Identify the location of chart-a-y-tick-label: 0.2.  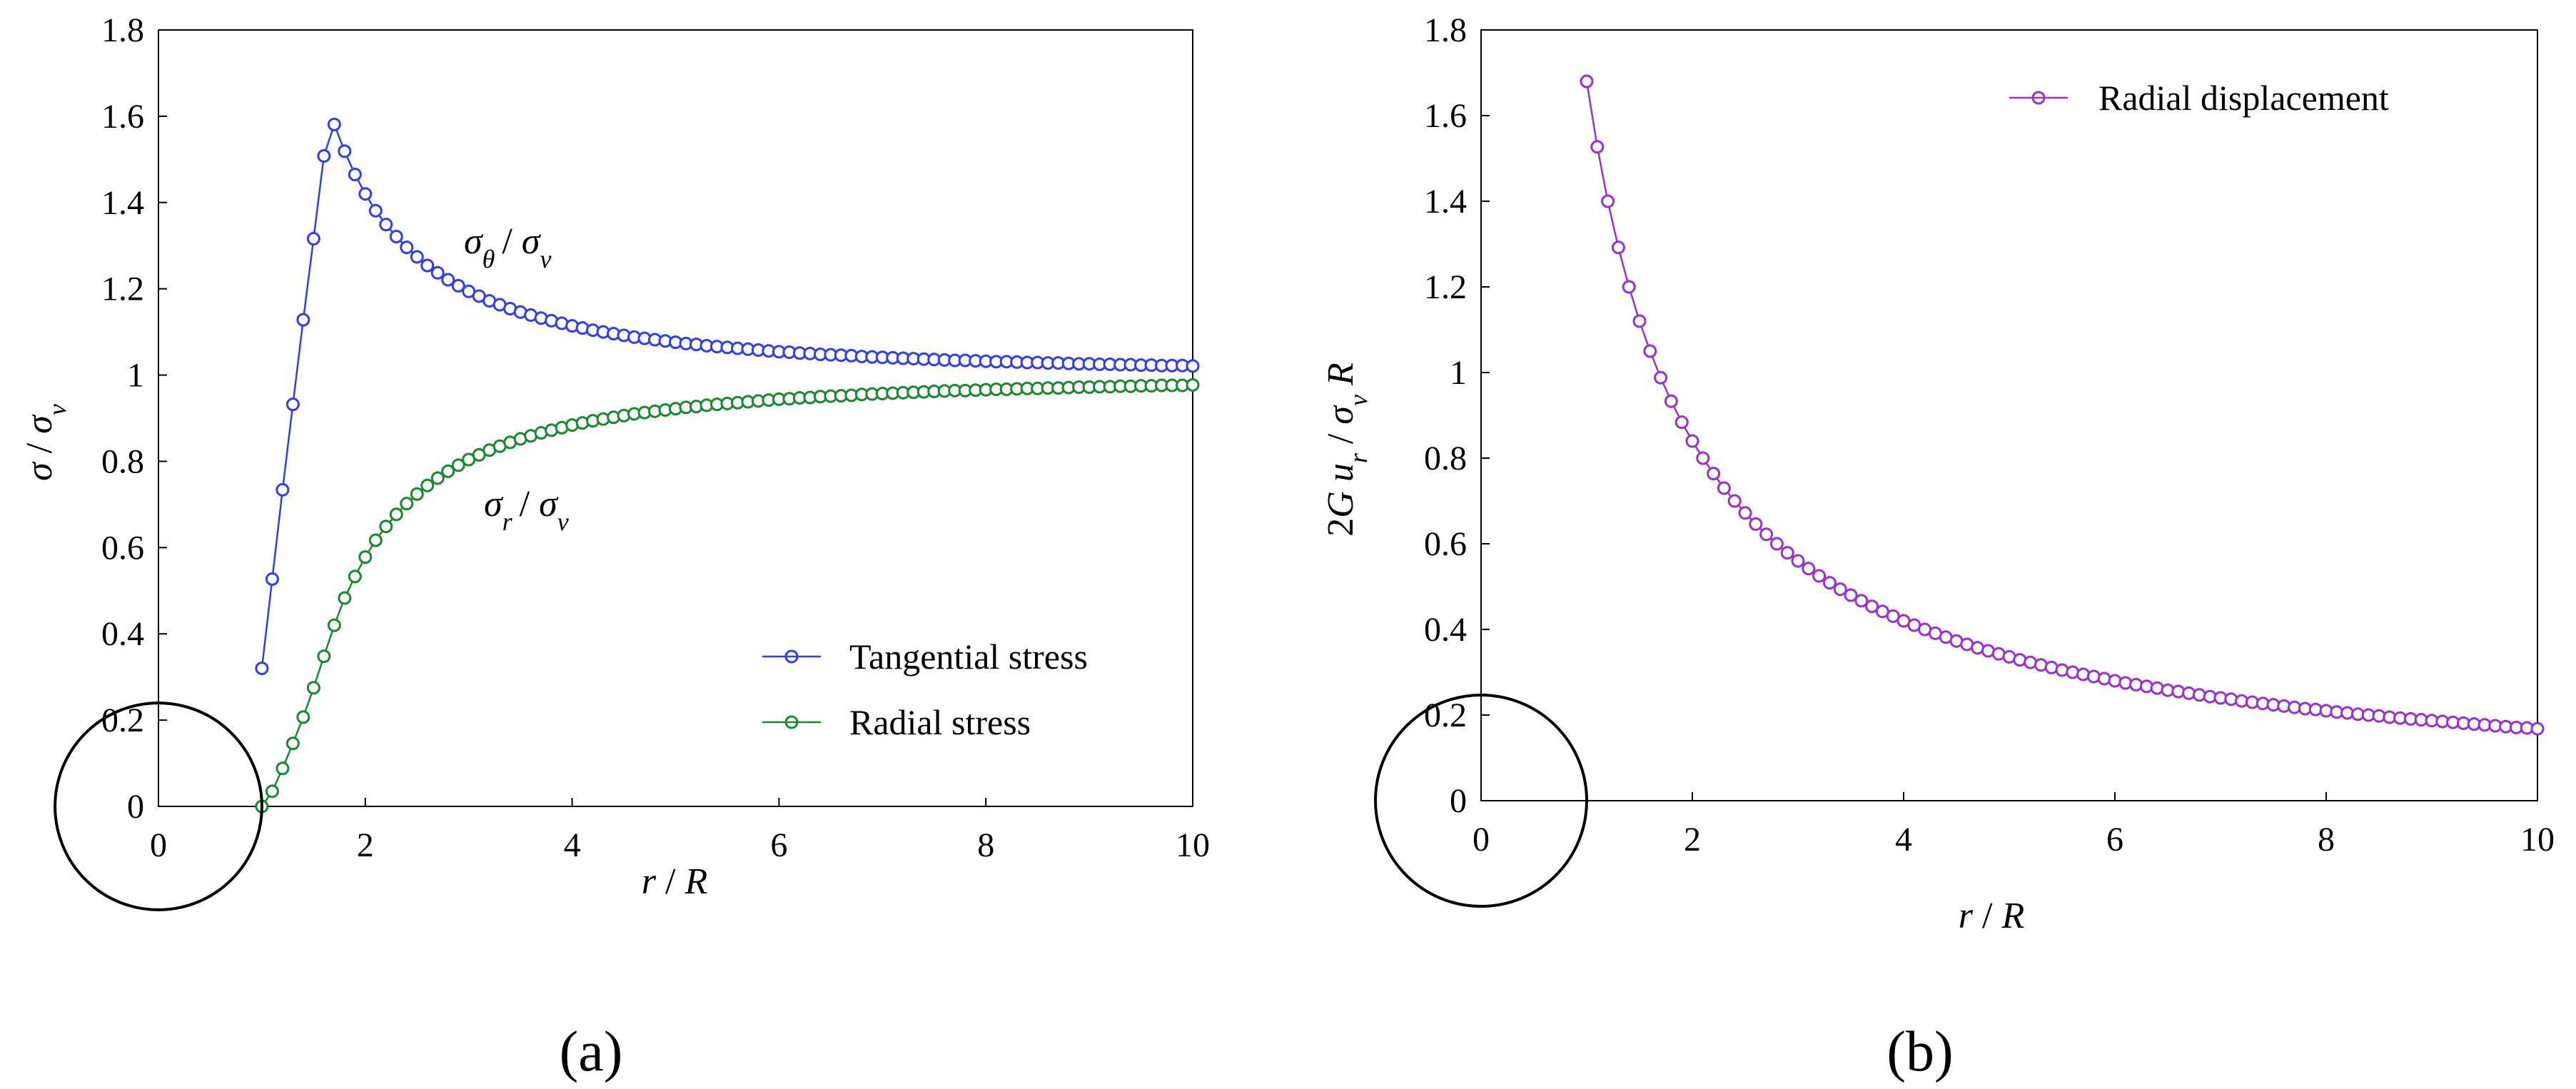
(122, 720).